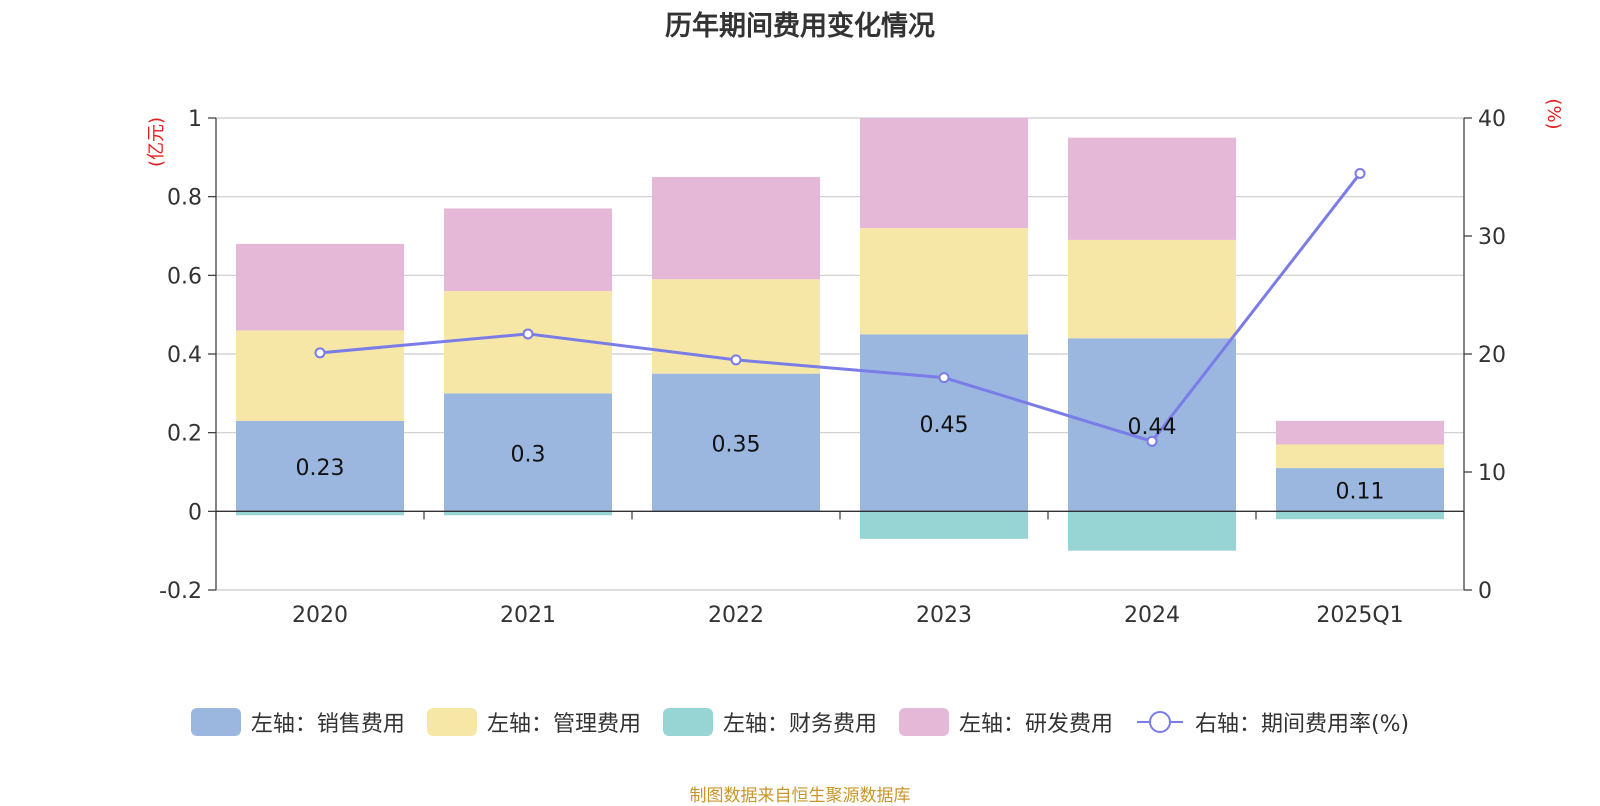 The width and height of the screenshot is (1600, 806). What do you see at coordinates (195, 119) in the screenshot?
I see `left-tick-label: 1` at bounding box center [195, 119].